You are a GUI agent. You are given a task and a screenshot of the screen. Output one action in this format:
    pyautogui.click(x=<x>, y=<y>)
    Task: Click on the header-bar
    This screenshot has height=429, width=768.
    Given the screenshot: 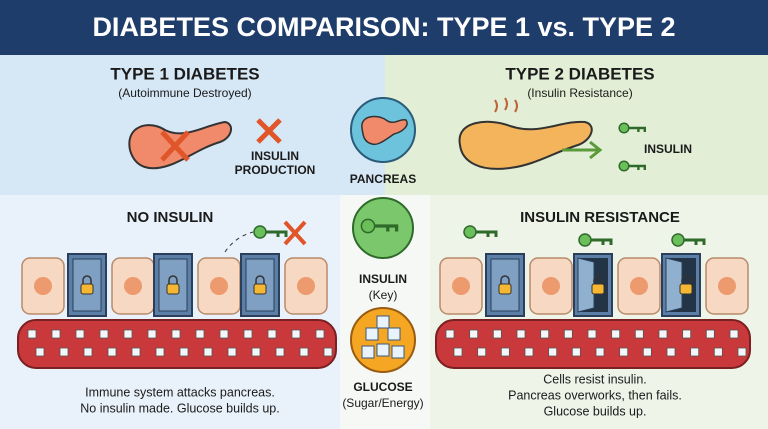 What is the action you would take?
    pyautogui.click(x=384, y=27)
    